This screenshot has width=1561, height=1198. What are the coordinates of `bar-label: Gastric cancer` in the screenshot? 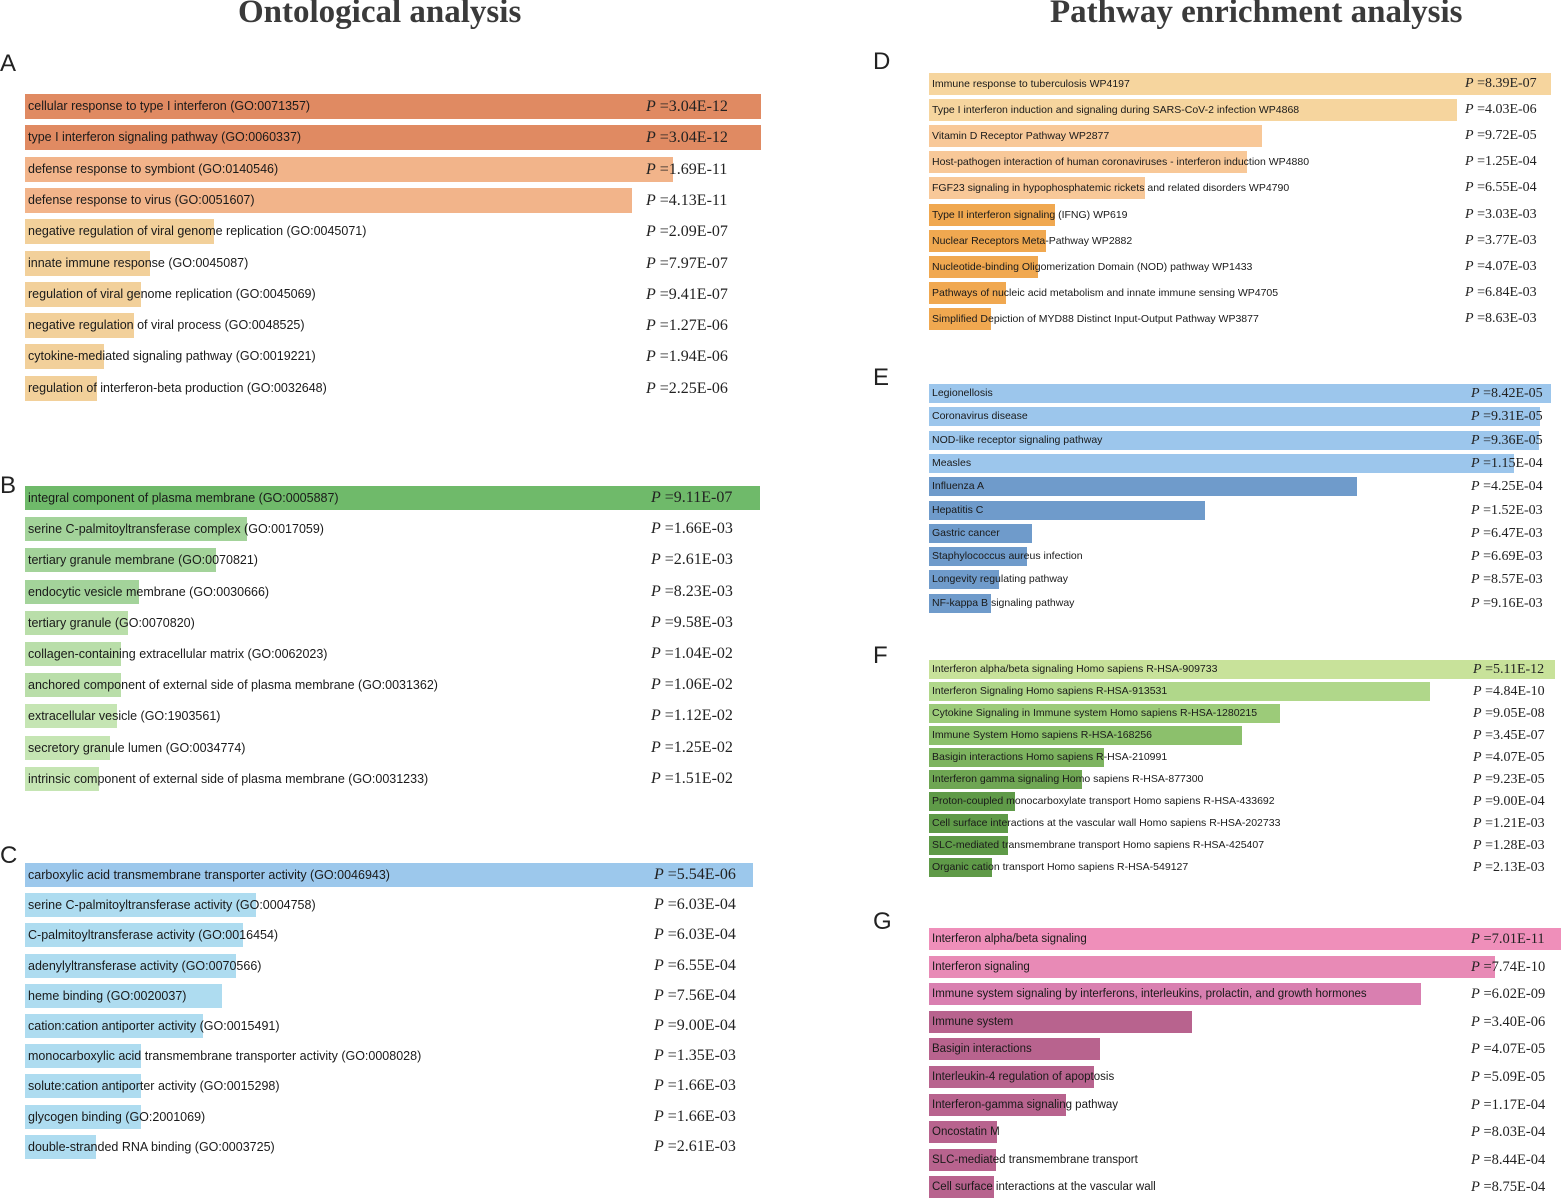 It's located at (966, 532).